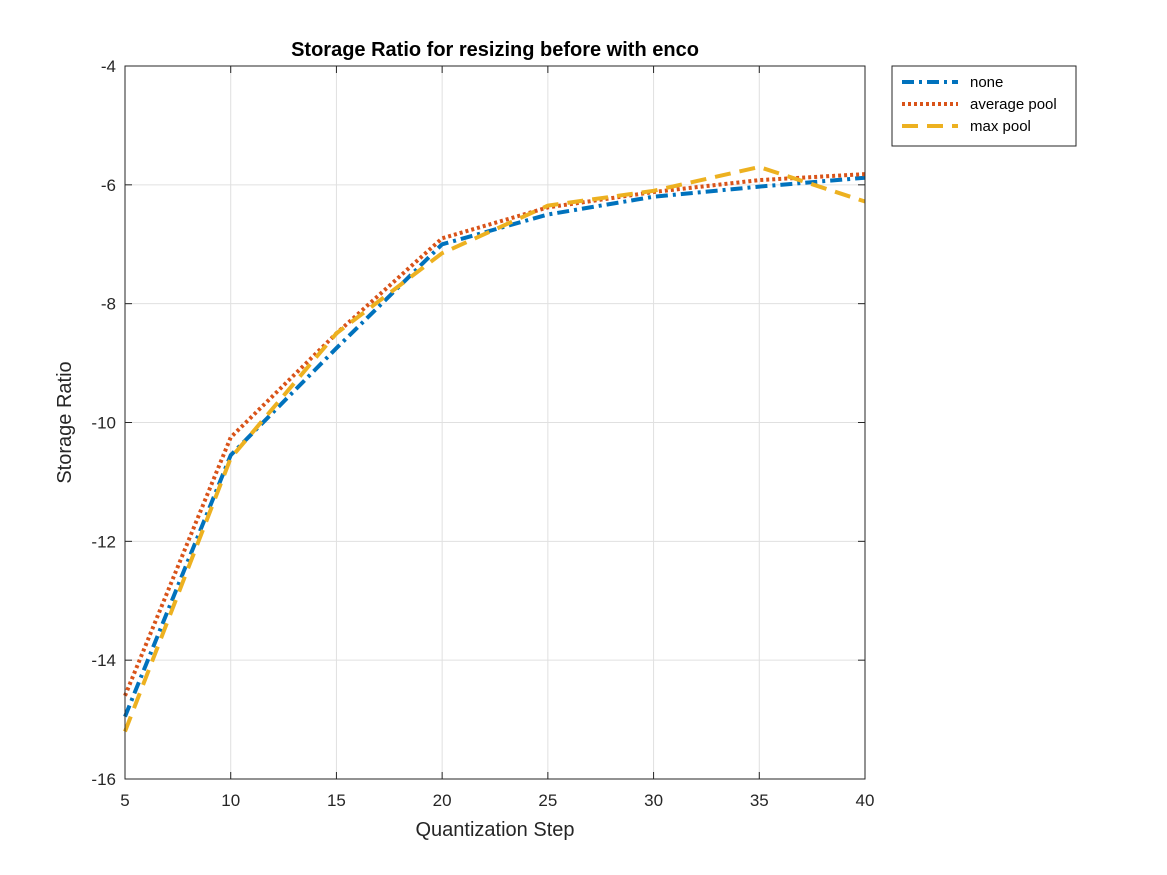 Image resolution: width=1167 pixels, height=875 pixels. What do you see at coordinates (653, 800) in the screenshot?
I see `x-tick-label: 30` at bounding box center [653, 800].